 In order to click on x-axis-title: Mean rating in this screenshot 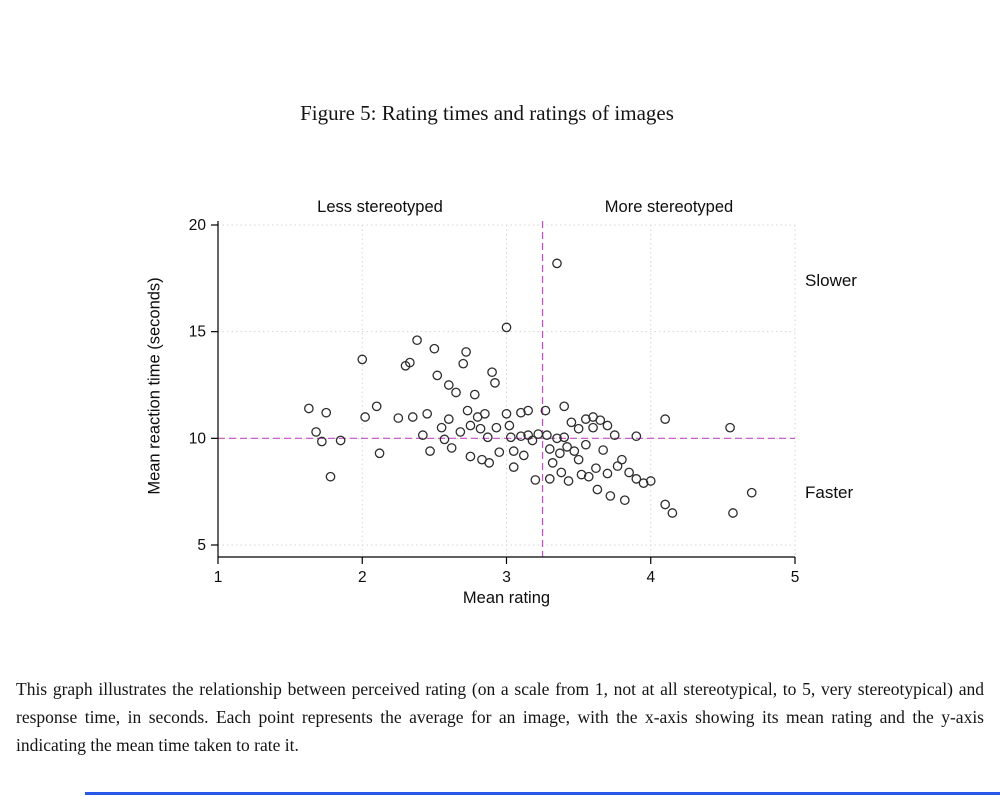, I will do `click(506, 598)`.